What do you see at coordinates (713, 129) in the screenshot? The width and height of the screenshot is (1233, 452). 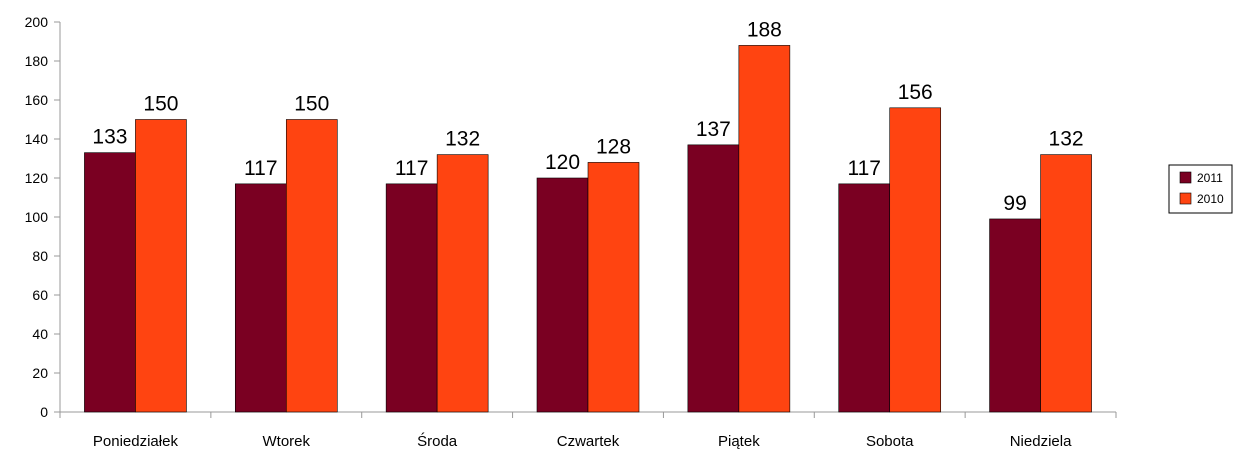 I see `data-label-2011-5: 137` at bounding box center [713, 129].